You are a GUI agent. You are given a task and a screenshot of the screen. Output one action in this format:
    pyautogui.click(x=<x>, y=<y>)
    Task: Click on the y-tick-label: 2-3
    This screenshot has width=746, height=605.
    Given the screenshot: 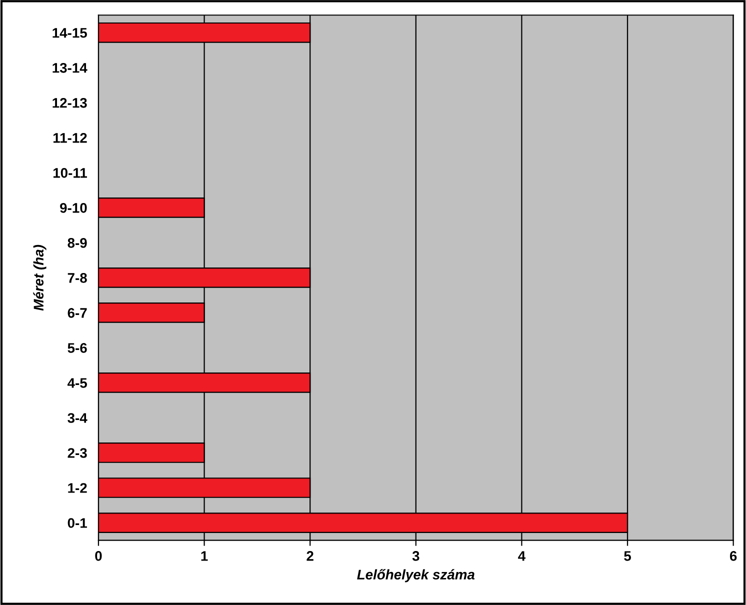 What is the action you would take?
    pyautogui.click(x=77, y=453)
    